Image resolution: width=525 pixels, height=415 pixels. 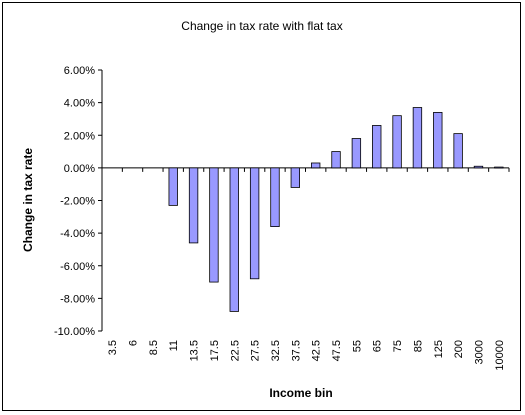 What do you see at coordinates (337, 350) in the screenshot?
I see `x-tick-label: 47.5` at bounding box center [337, 350].